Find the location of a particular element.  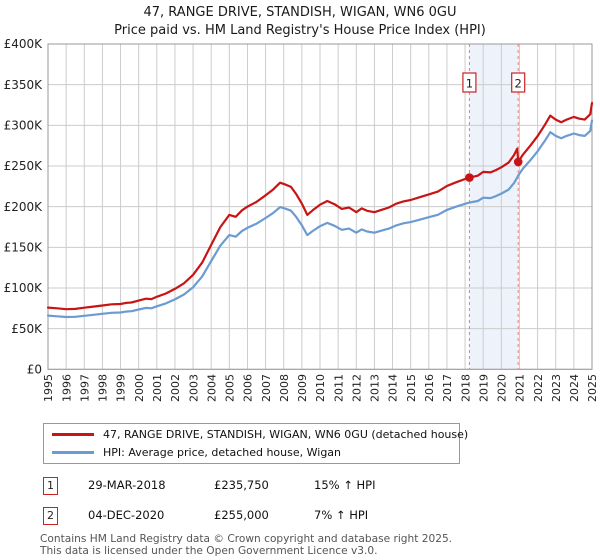

x-tick-label: 2024 is located at coordinates (574, 388).